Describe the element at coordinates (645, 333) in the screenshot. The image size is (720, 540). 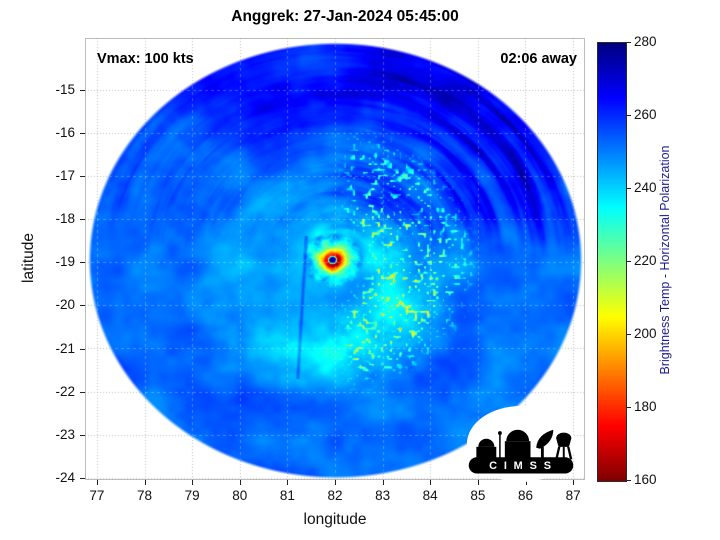
I see `colorbar-tick-label: 200` at that location.